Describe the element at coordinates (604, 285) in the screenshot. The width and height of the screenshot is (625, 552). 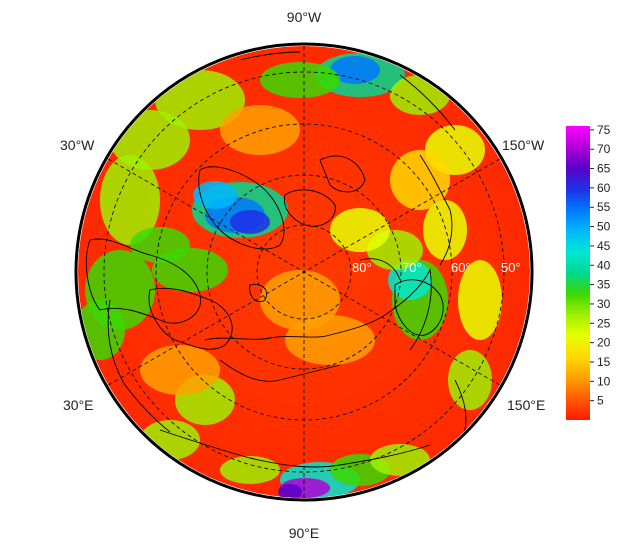
I see `colorbar-tick-label: 35` at that location.